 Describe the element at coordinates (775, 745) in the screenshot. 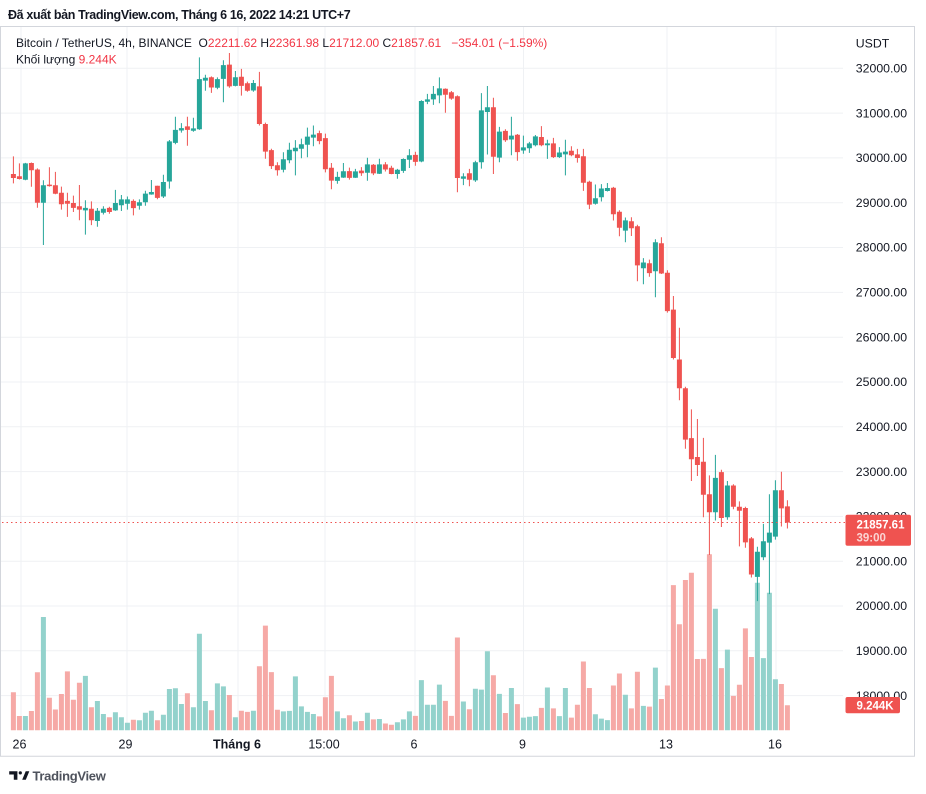

I see `svg-text: 16` at that location.